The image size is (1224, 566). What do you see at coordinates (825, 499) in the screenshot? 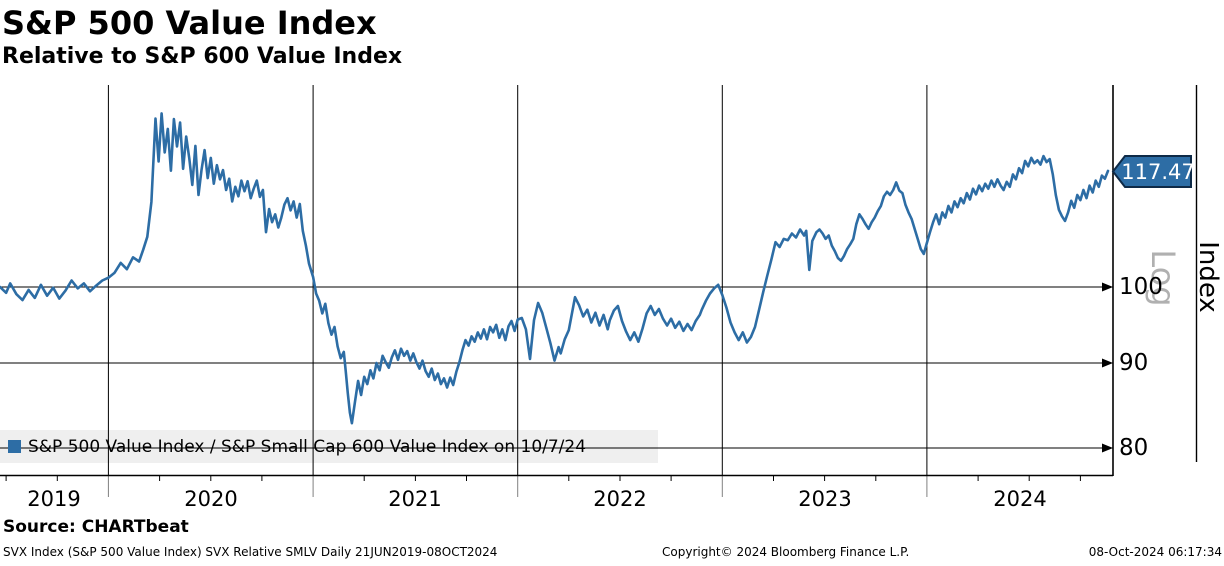
I see `x-tick-label: 2023` at bounding box center [825, 499].